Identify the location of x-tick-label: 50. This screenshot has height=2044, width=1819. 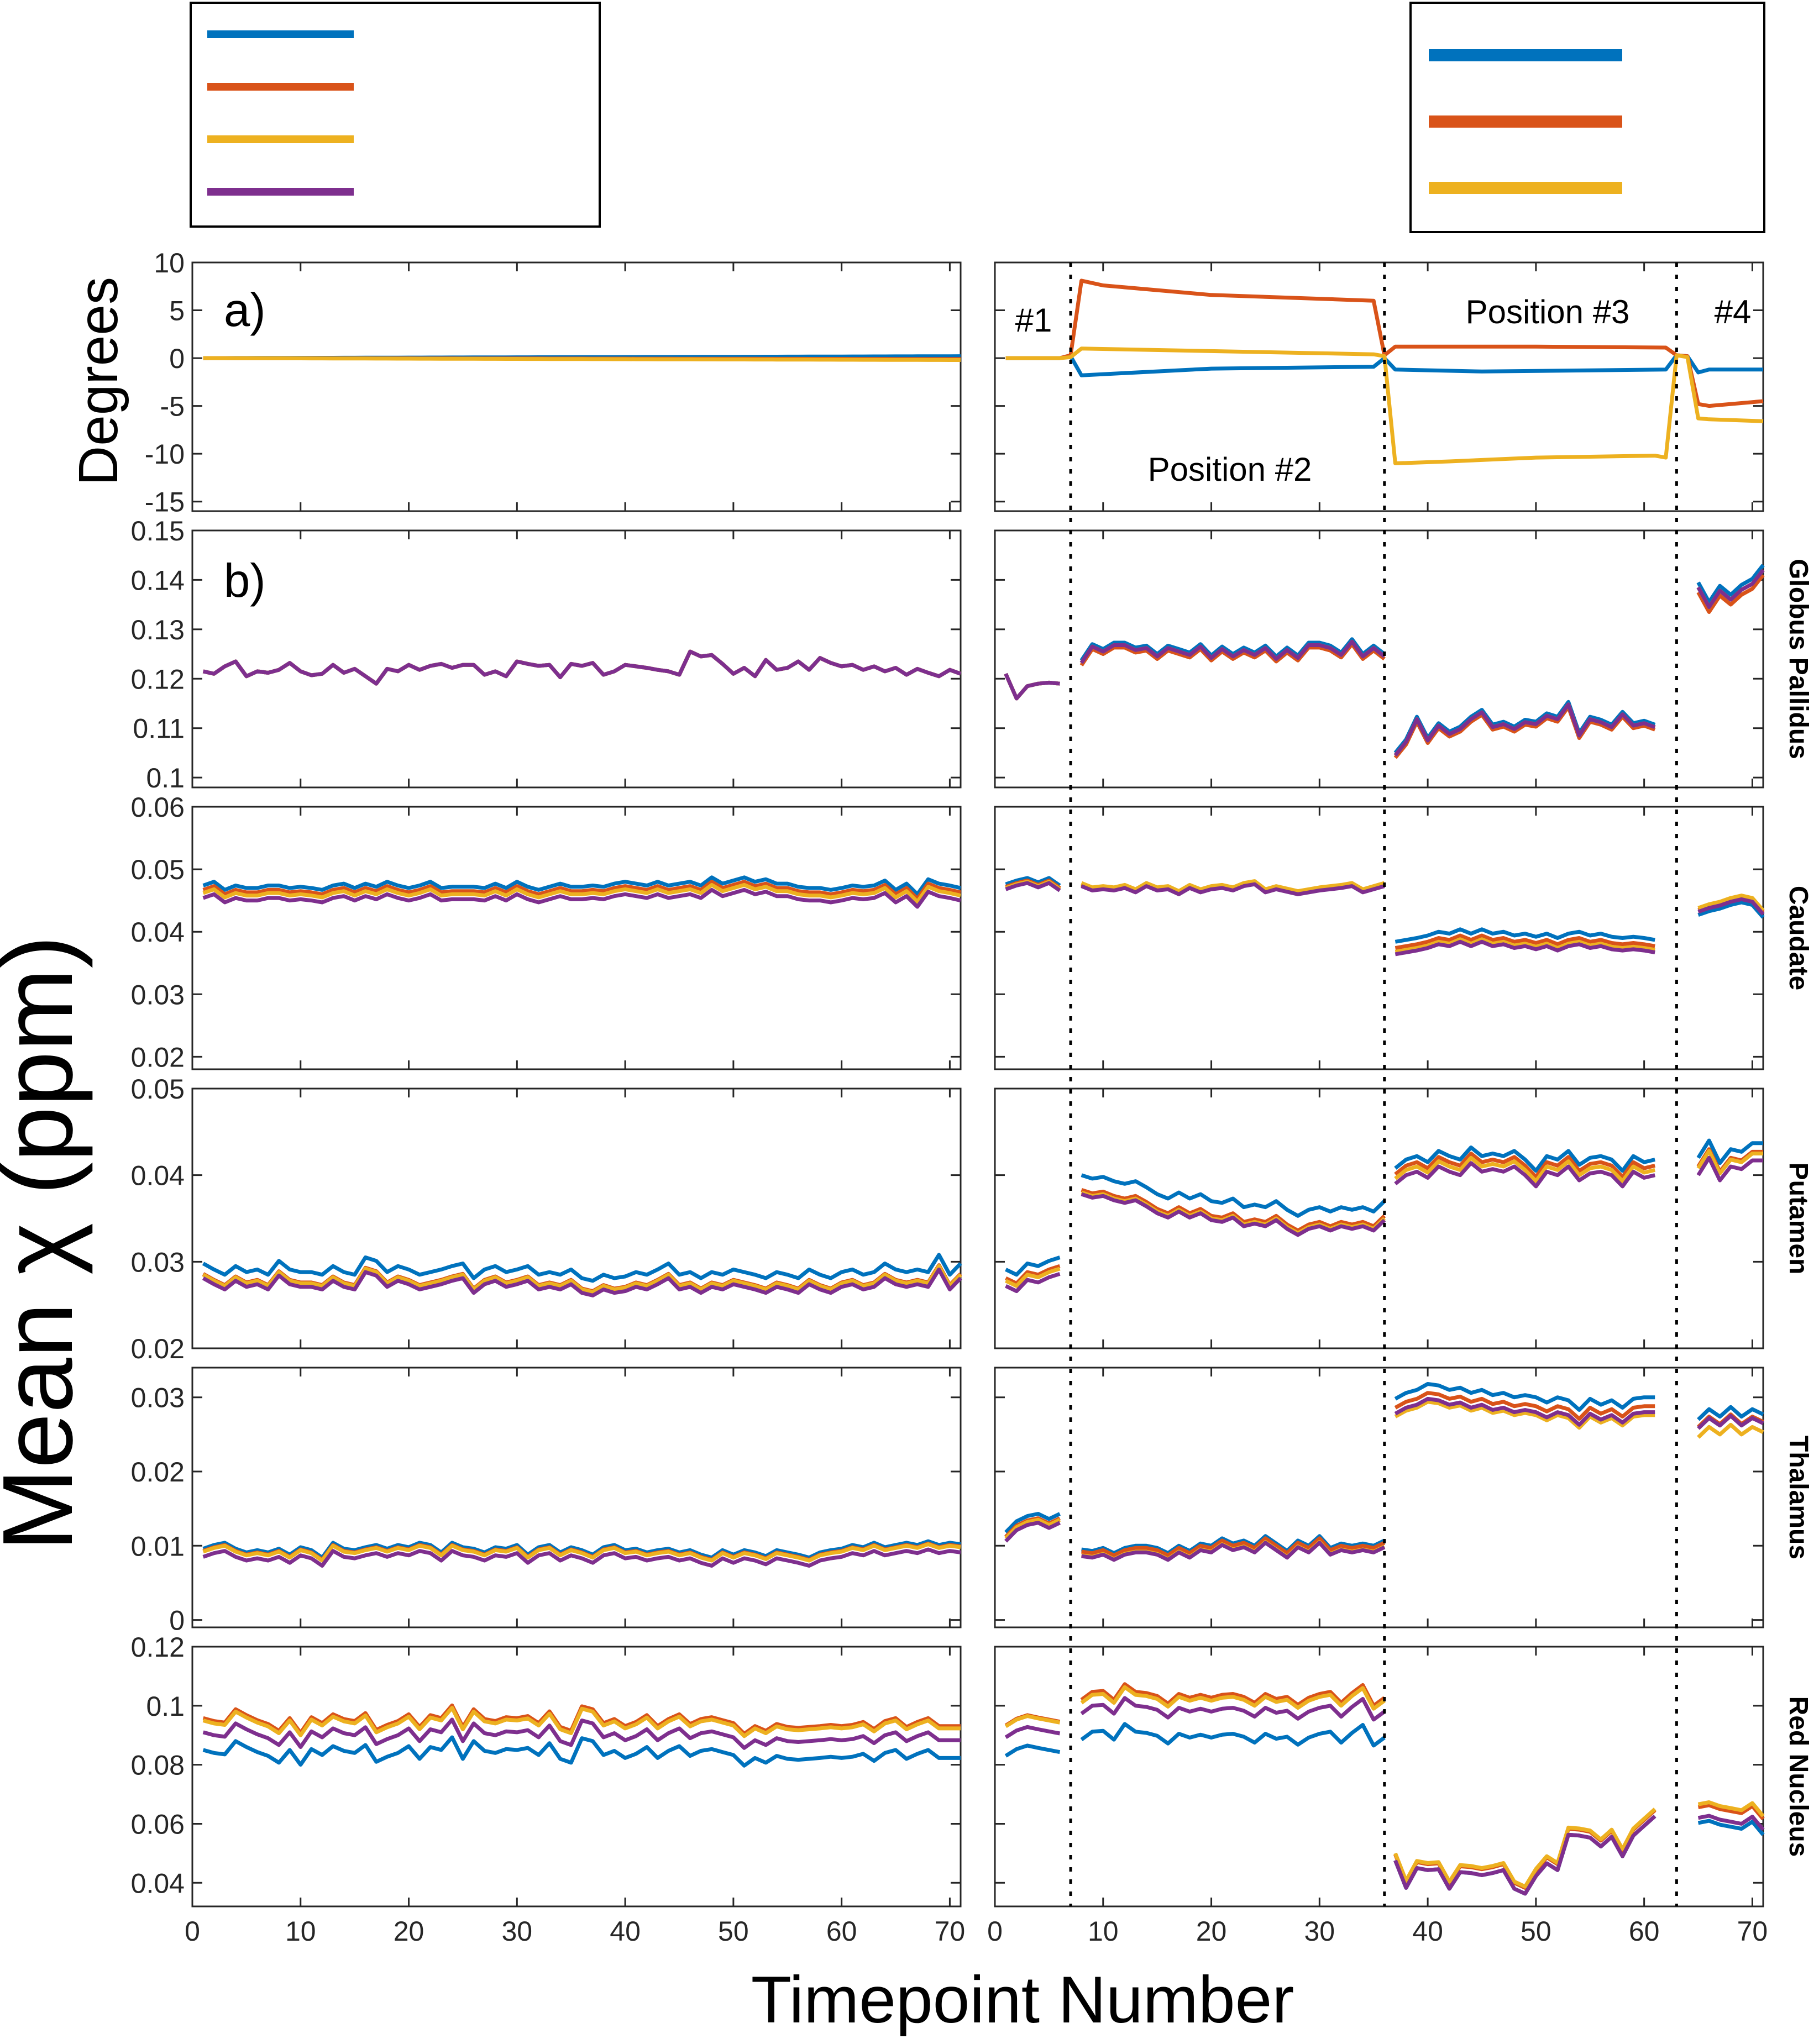
(733, 1931).